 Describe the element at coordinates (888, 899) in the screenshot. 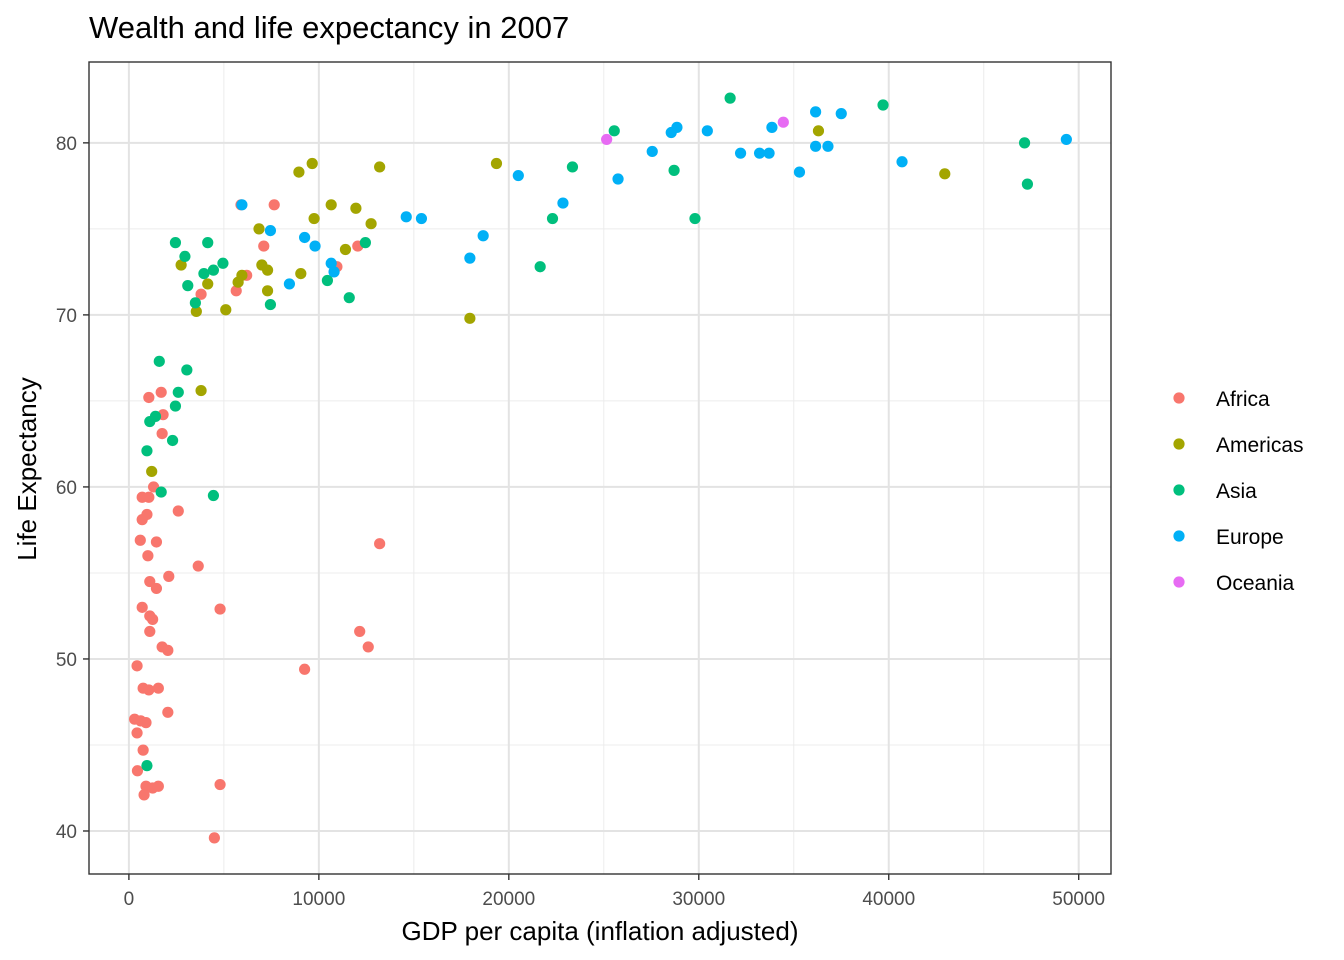

I see `x-tick-label: 40000` at that location.